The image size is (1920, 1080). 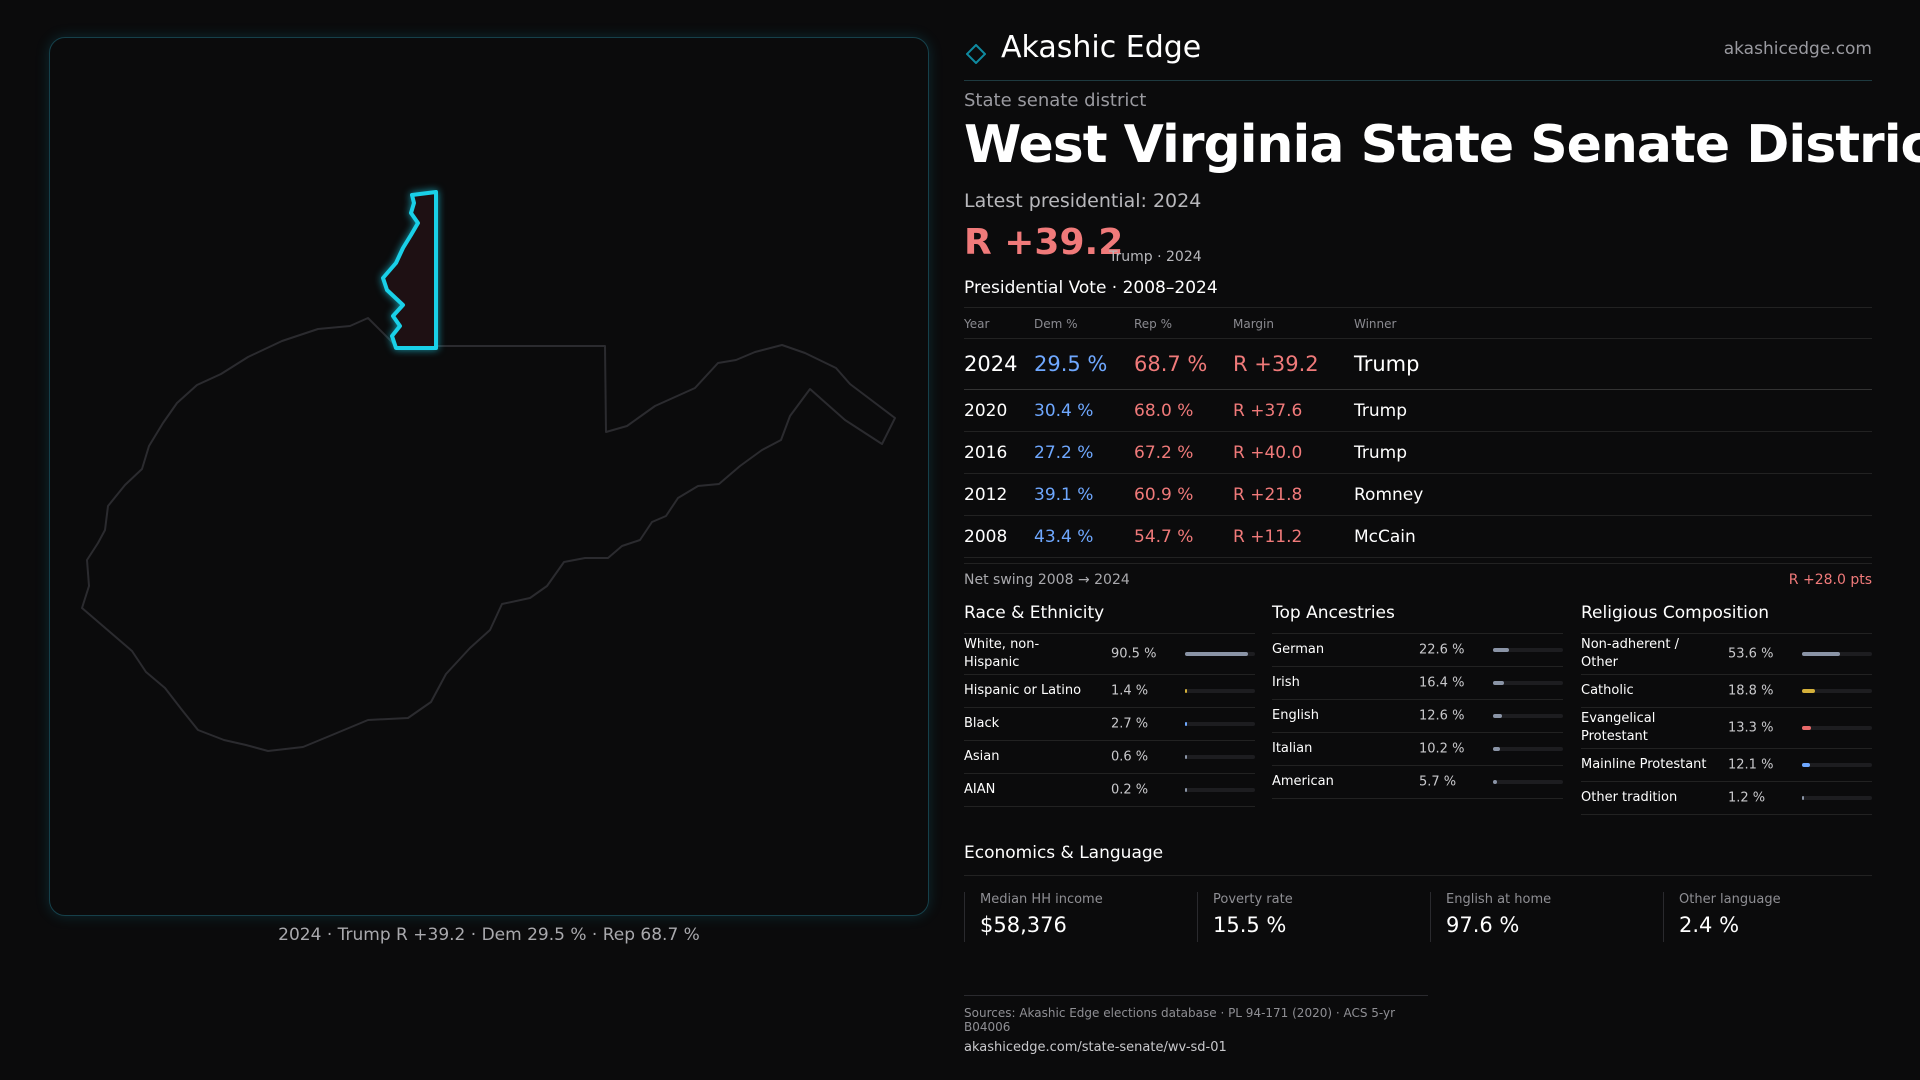 What do you see at coordinates (1250, 925) in the screenshot?
I see `econ-value: 15.5 %` at bounding box center [1250, 925].